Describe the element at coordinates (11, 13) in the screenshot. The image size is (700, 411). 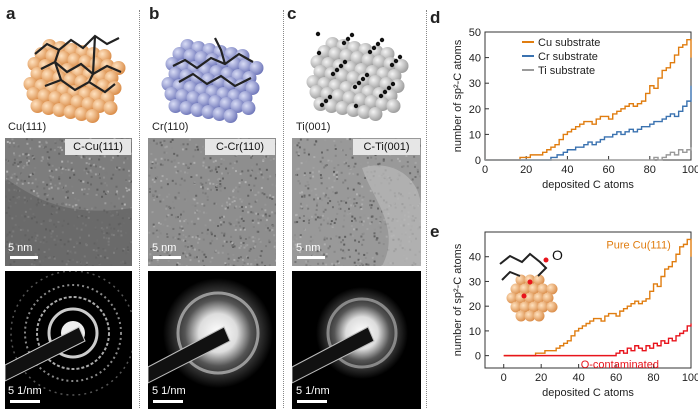
I see `panel-label-a: a` at that location.